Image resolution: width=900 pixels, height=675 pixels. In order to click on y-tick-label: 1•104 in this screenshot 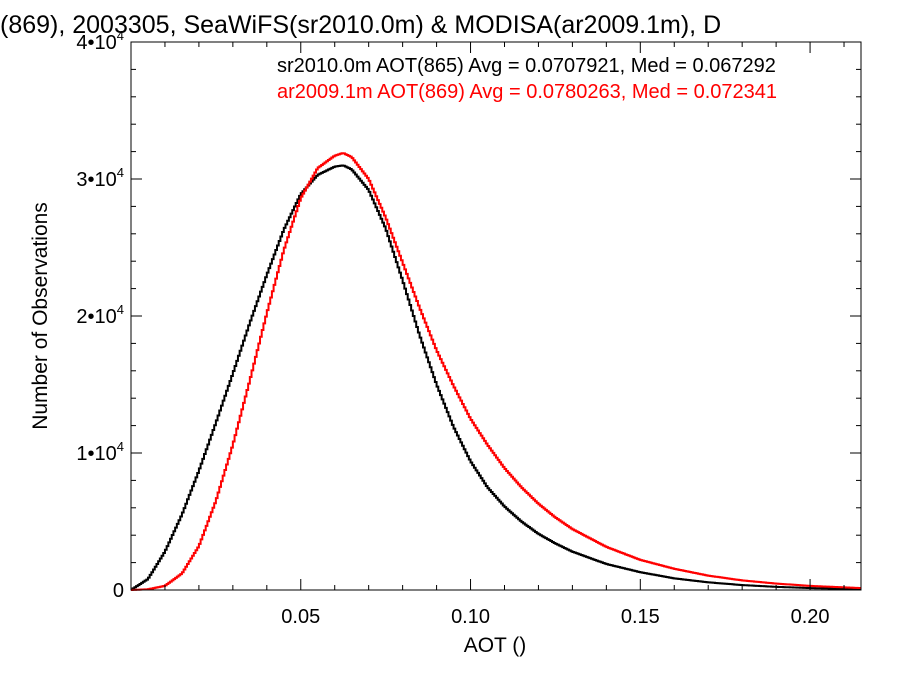, I will do `click(100, 452)`.